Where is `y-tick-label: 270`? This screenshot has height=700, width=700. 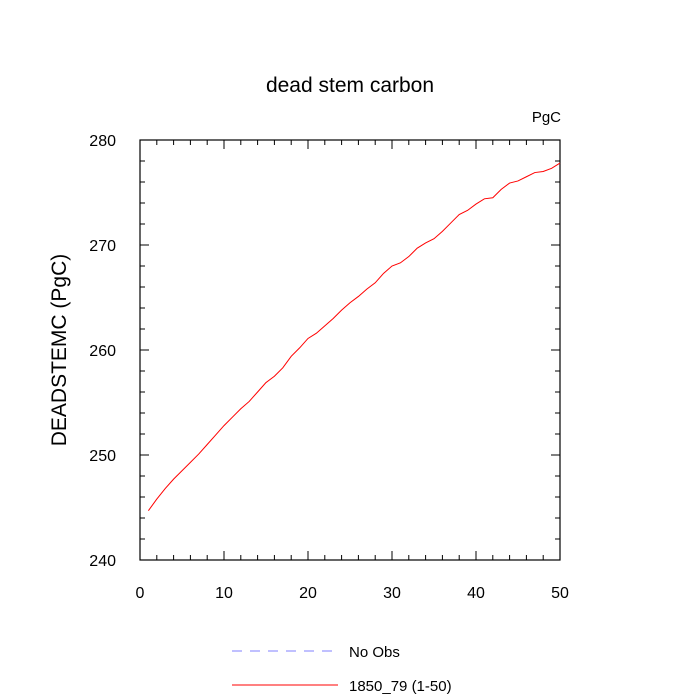 y-tick-label: 270 is located at coordinates (102, 246).